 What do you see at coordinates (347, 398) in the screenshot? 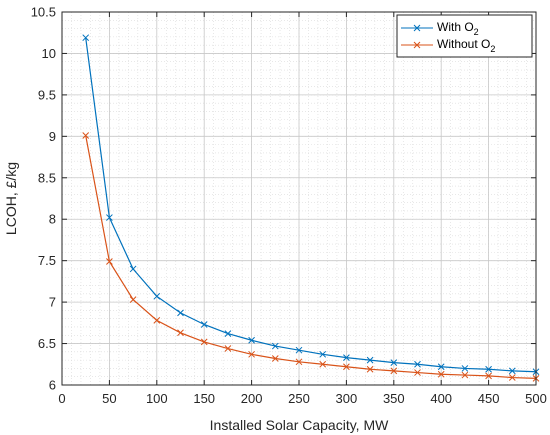
I see `x-tick-label: 300` at bounding box center [347, 398].